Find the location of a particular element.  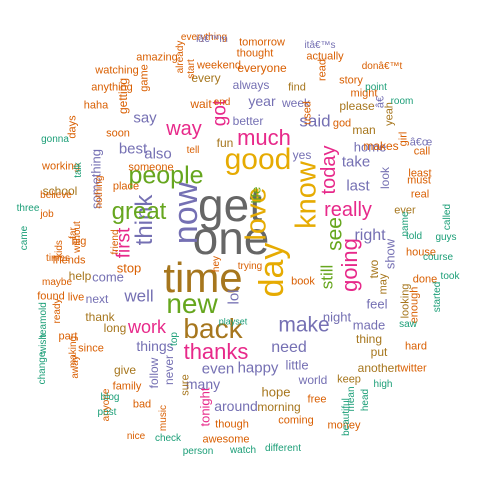

cloud-word: back is located at coordinates (213, 328).